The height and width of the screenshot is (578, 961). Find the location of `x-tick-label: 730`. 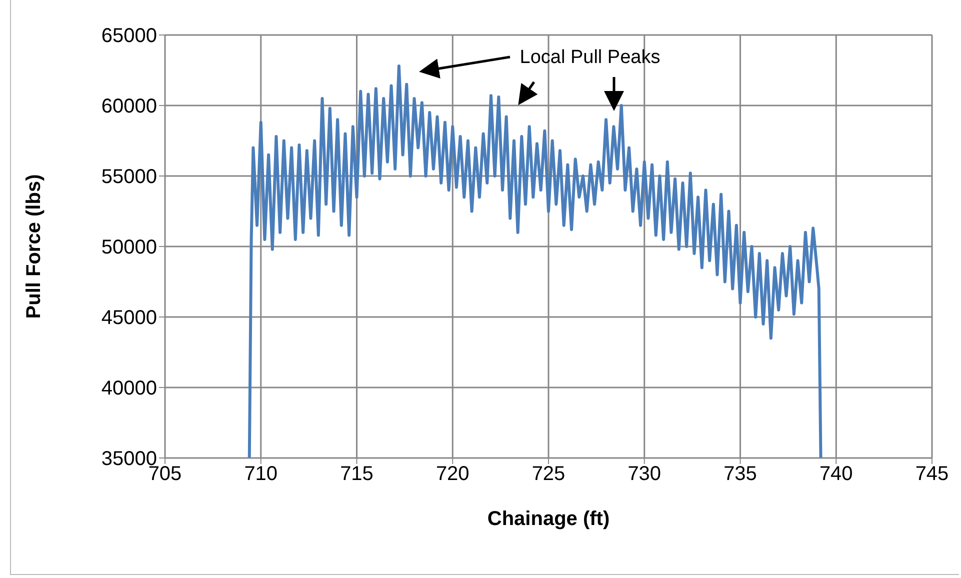

x-tick-label: 730 is located at coordinates (645, 474).